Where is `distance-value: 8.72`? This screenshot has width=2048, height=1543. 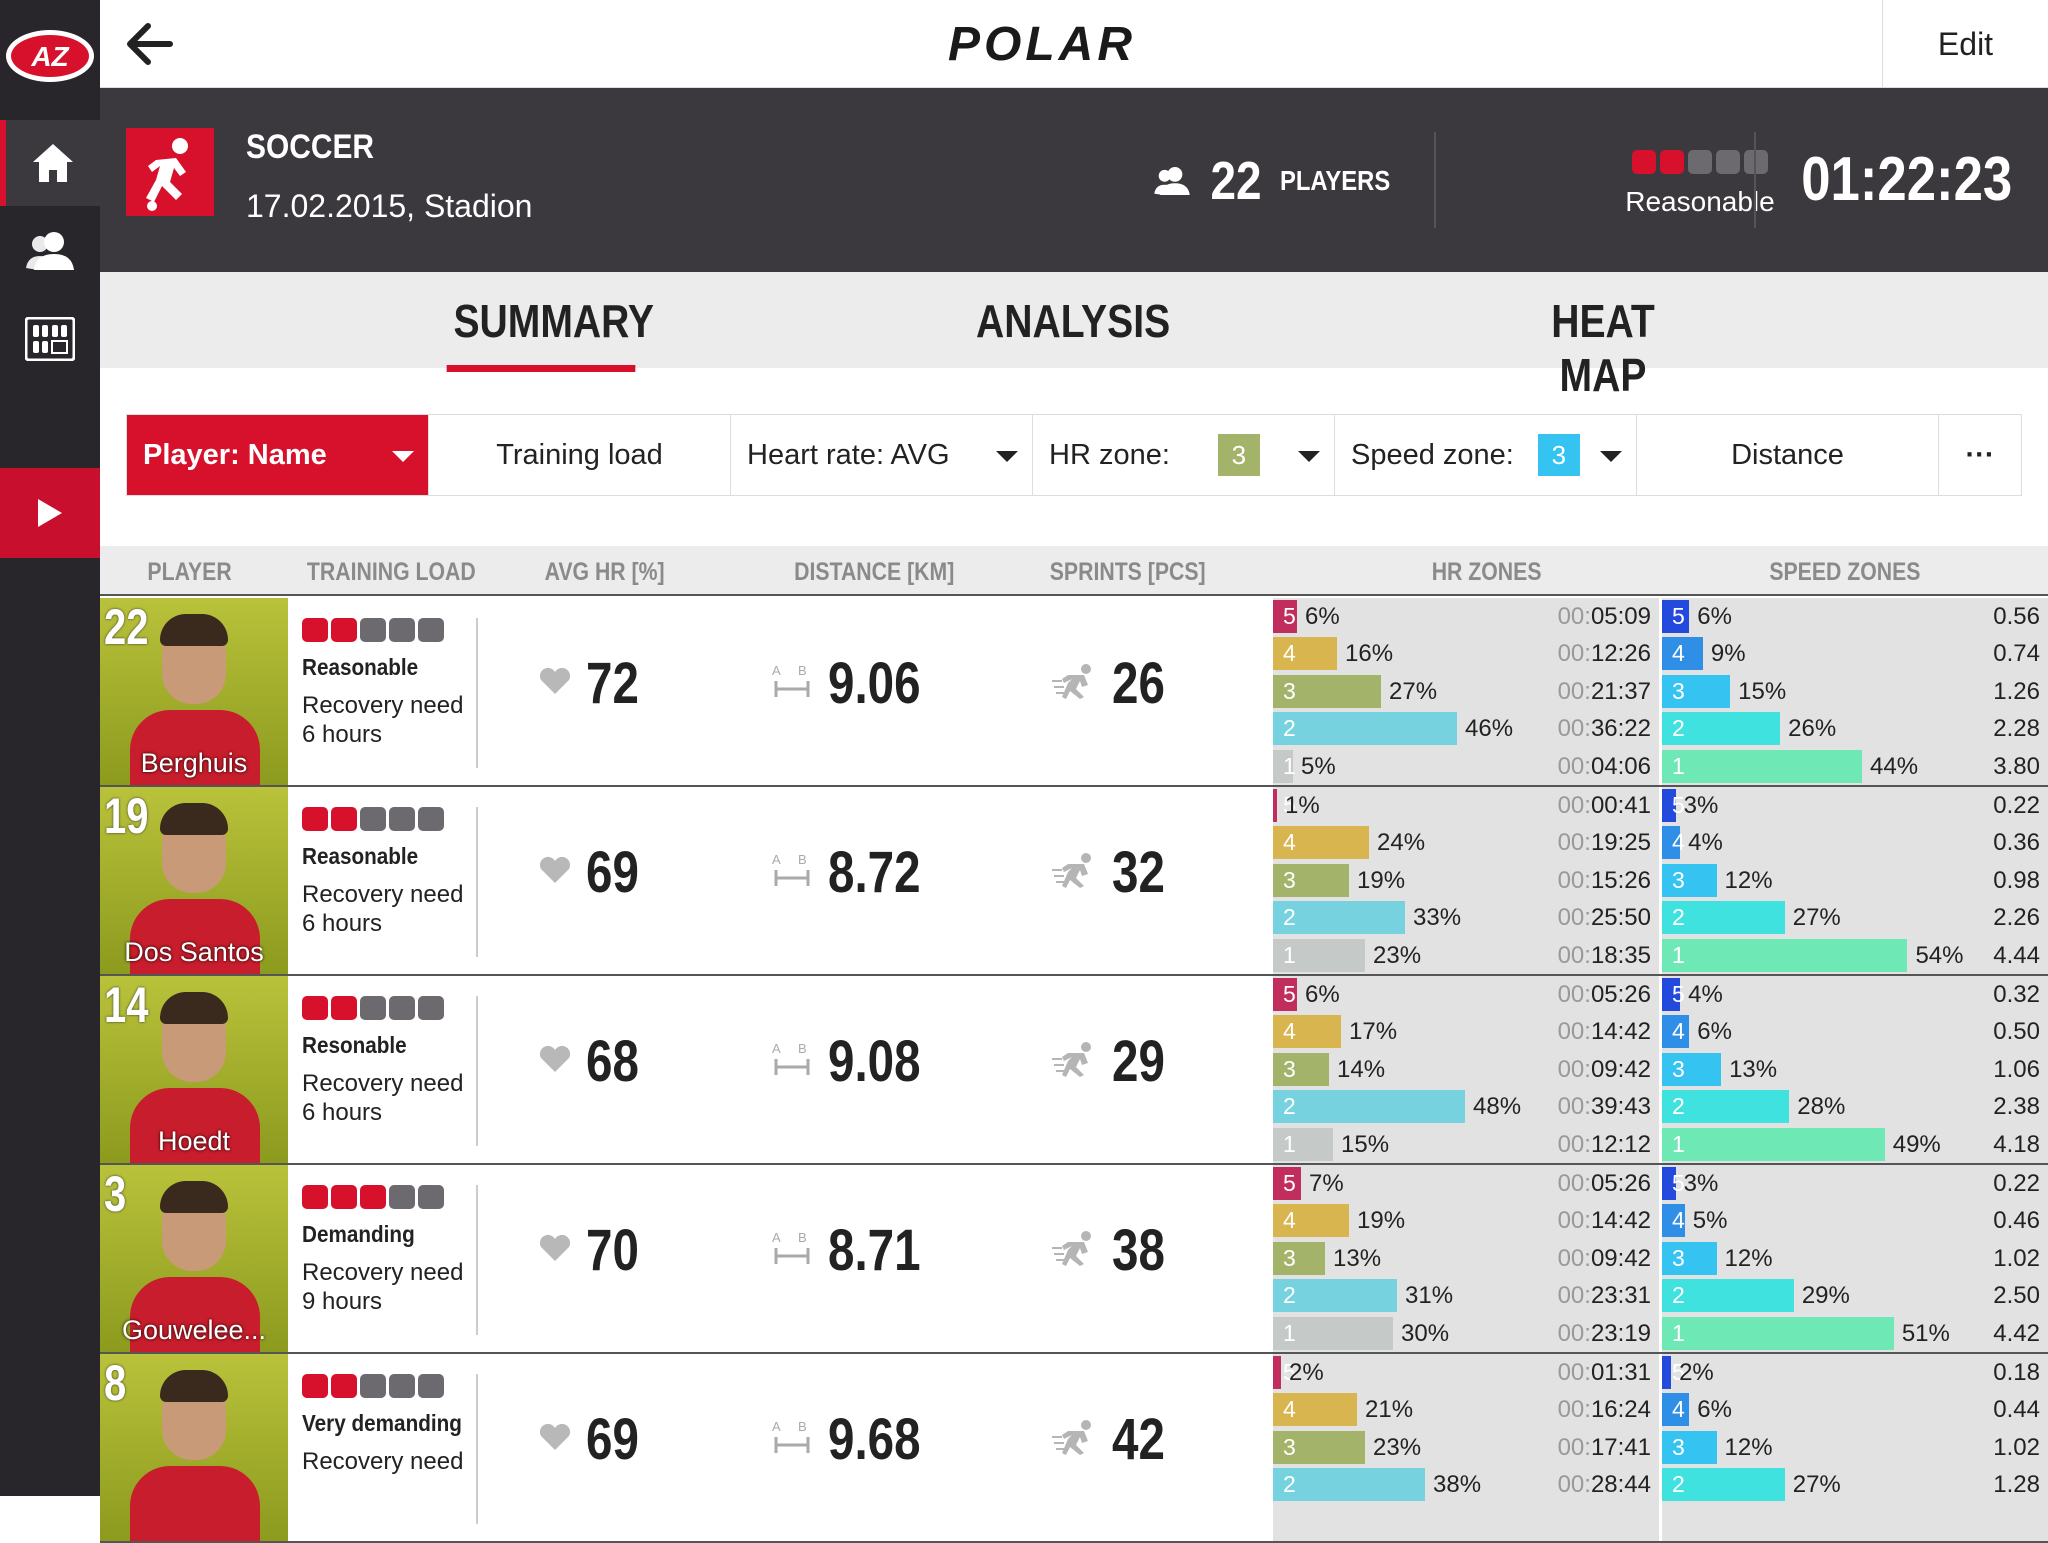
distance-value: 8.72 is located at coordinates (874, 872).